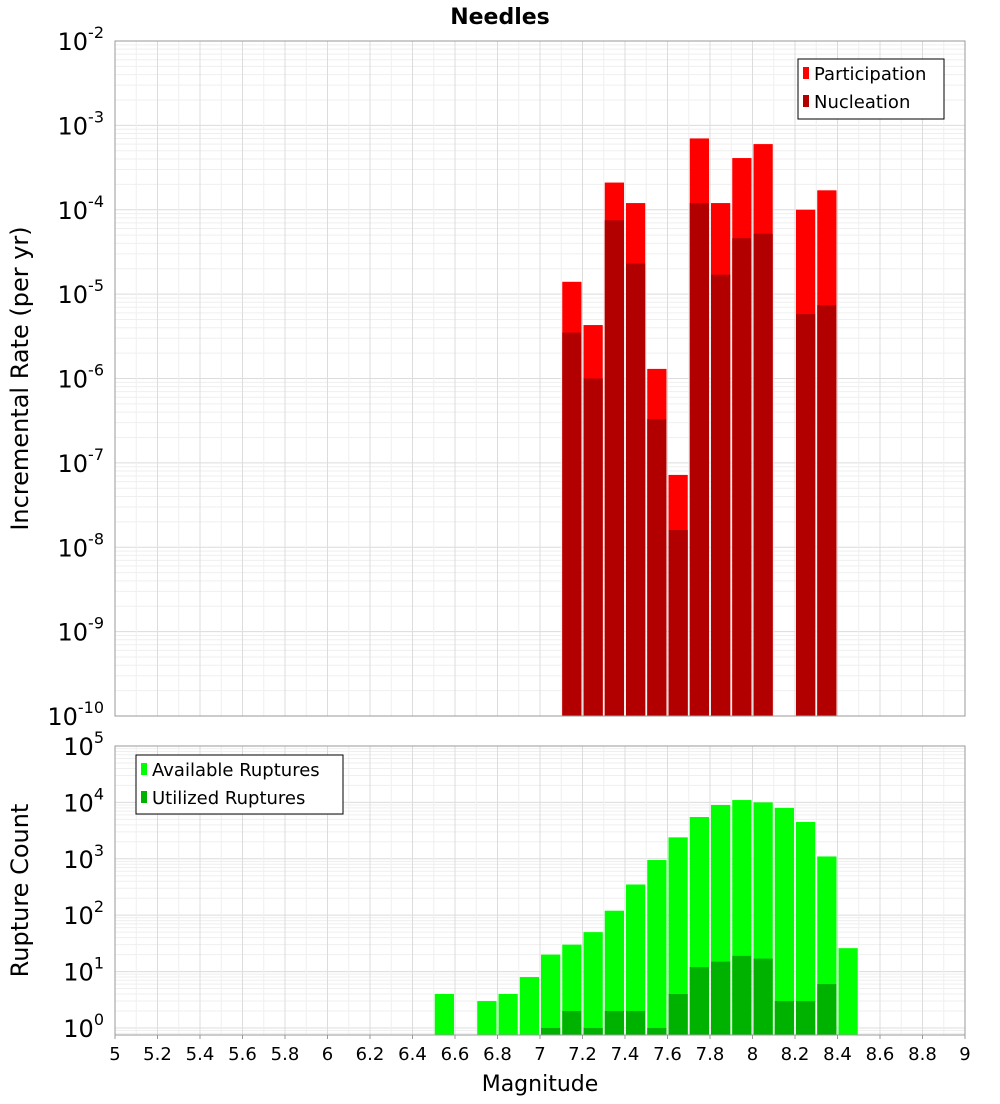 This screenshot has height=1104, width=1000. Describe the element at coordinates (96, 370) in the screenshot. I see `y-tick-exponent: -6` at that location.